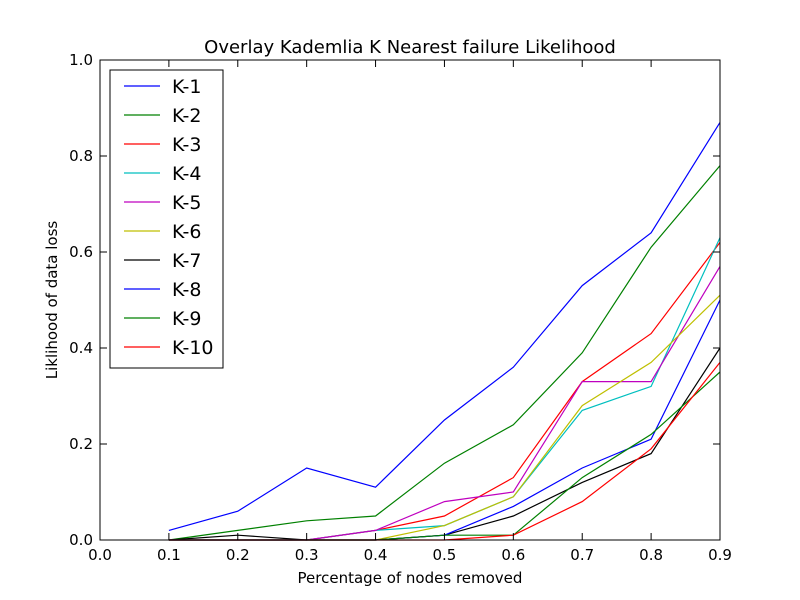  What do you see at coordinates (513, 555) in the screenshot?
I see `x-tick-label: 0.6` at bounding box center [513, 555].